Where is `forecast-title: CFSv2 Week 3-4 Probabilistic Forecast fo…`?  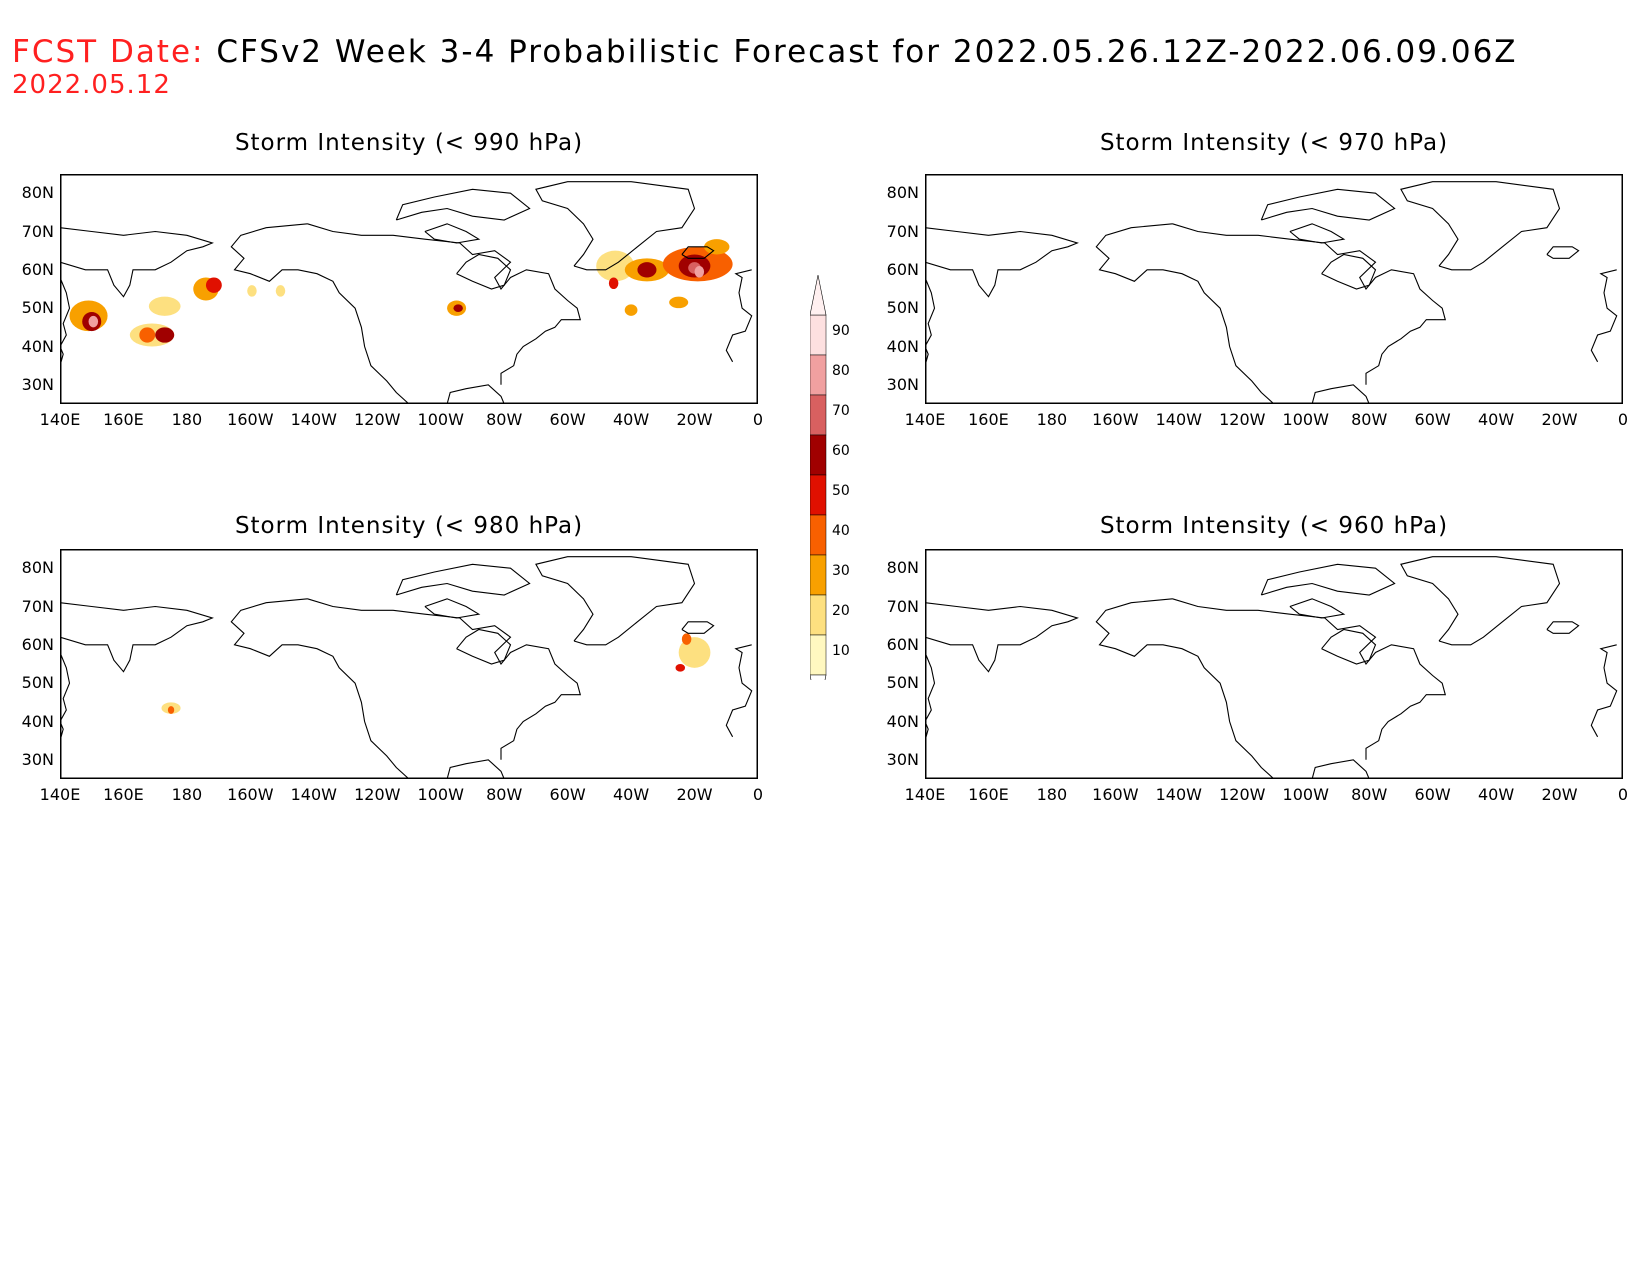 forecast-title: CFSv2 Week 3-4 Probabilistic Forecast fo… is located at coordinates (867, 52).